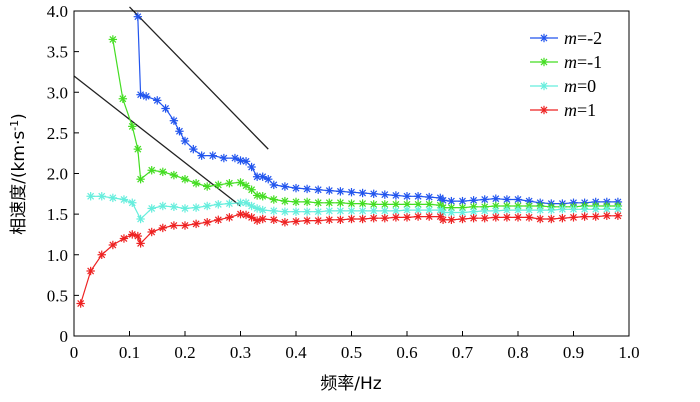 The image size is (700, 402). I want to click on x-axis-title: 频率/Hz, so click(351, 384).